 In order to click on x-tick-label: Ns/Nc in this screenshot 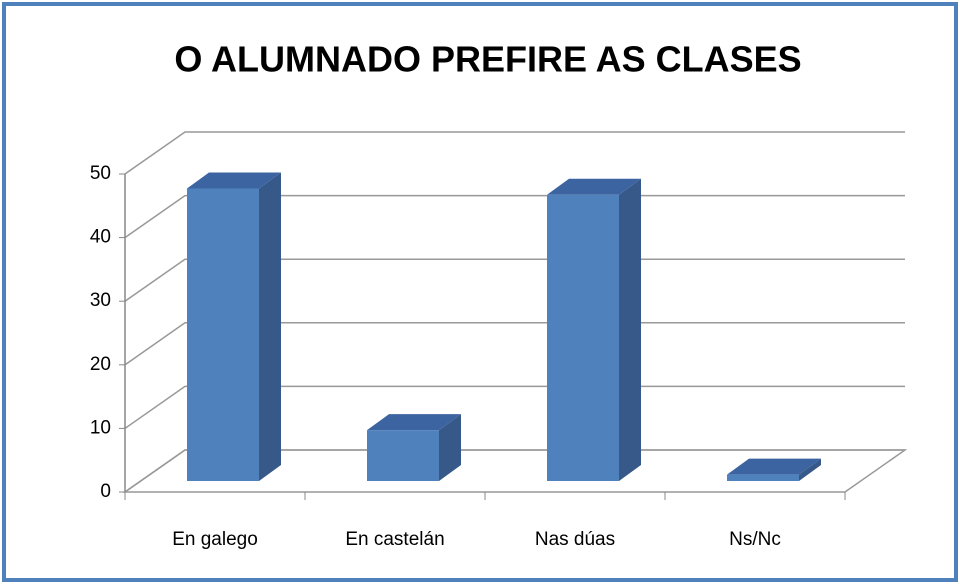, I will do `click(755, 539)`.